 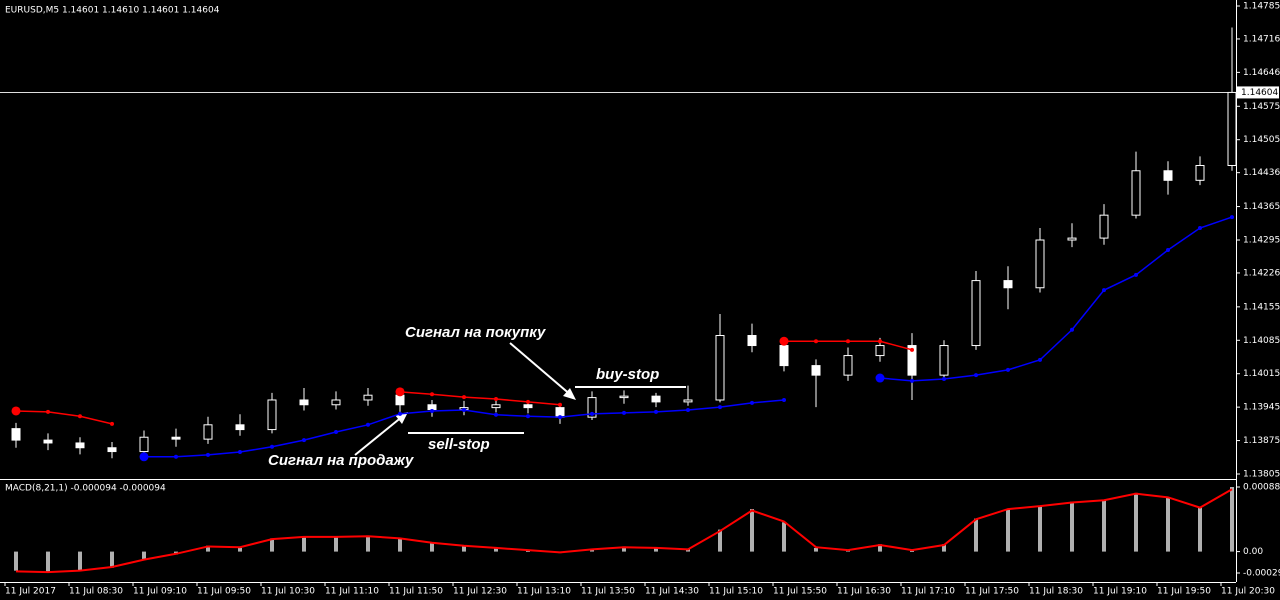 What do you see at coordinates (1261, 475) in the screenshot?
I see `y-tick-label: 1.13805` at bounding box center [1261, 475].